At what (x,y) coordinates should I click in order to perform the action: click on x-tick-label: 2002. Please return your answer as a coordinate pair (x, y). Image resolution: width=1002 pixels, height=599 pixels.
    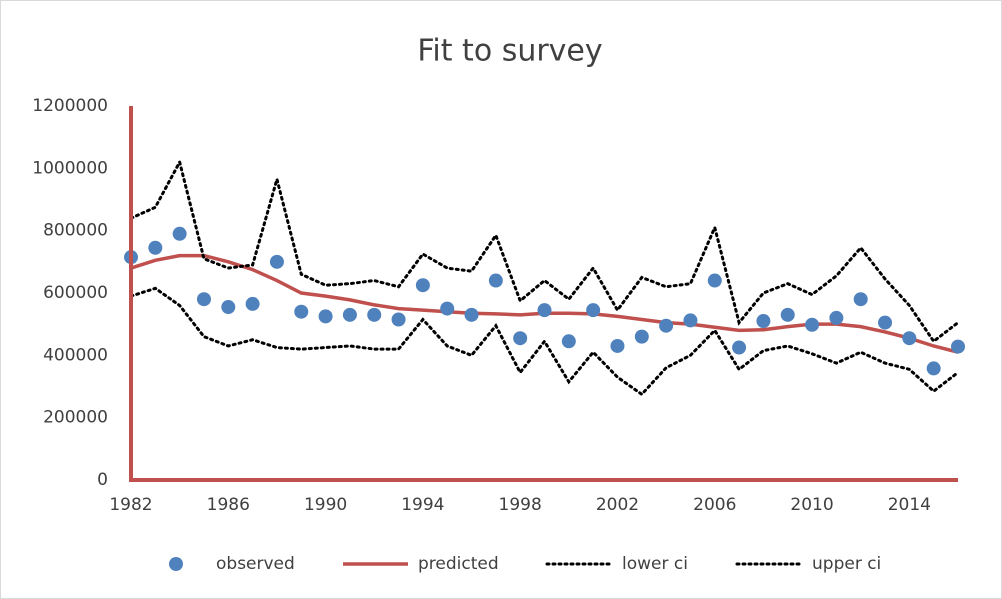
    Looking at the image, I should click on (617, 505).